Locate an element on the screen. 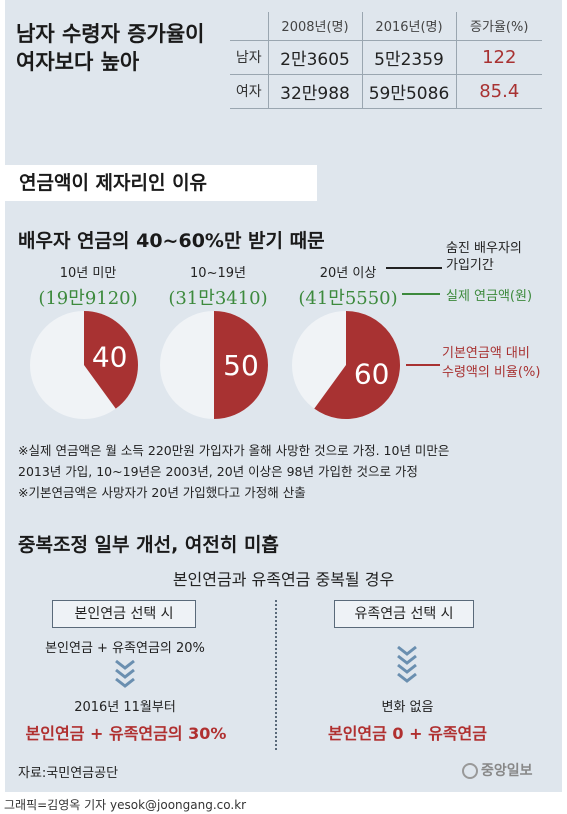 Image resolution: width=567 pixels, height=814 pixels. male-rate: 122 is located at coordinates (498, 57).